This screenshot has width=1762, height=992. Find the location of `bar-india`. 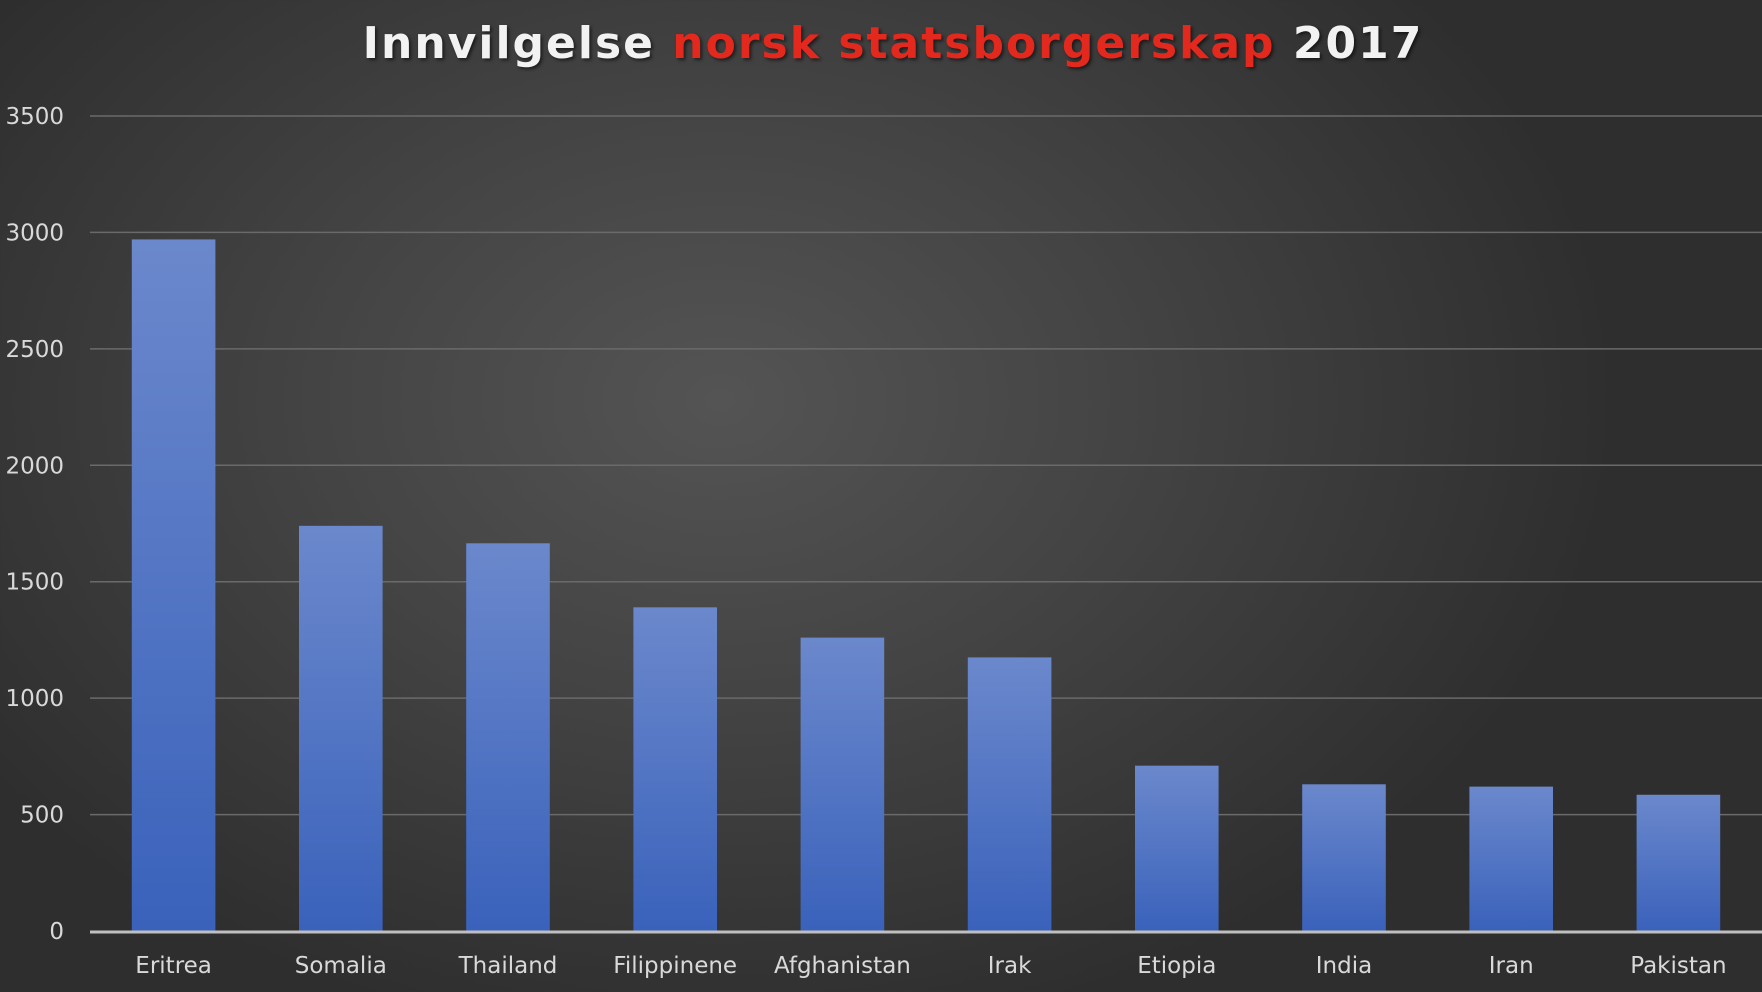

bar-india is located at coordinates (1344, 857).